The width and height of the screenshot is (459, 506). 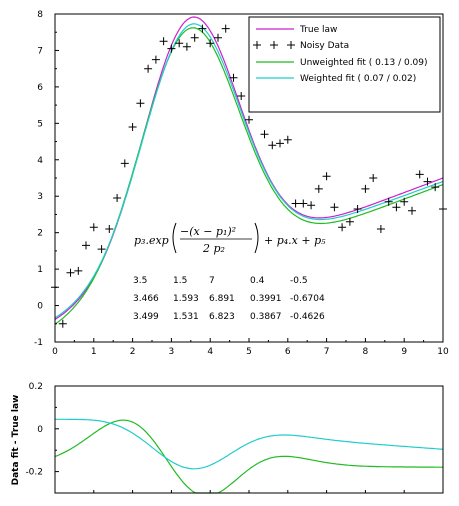 What do you see at coordinates (40, 161) in the screenshot?
I see `y-tick-label: 4` at bounding box center [40, 161].